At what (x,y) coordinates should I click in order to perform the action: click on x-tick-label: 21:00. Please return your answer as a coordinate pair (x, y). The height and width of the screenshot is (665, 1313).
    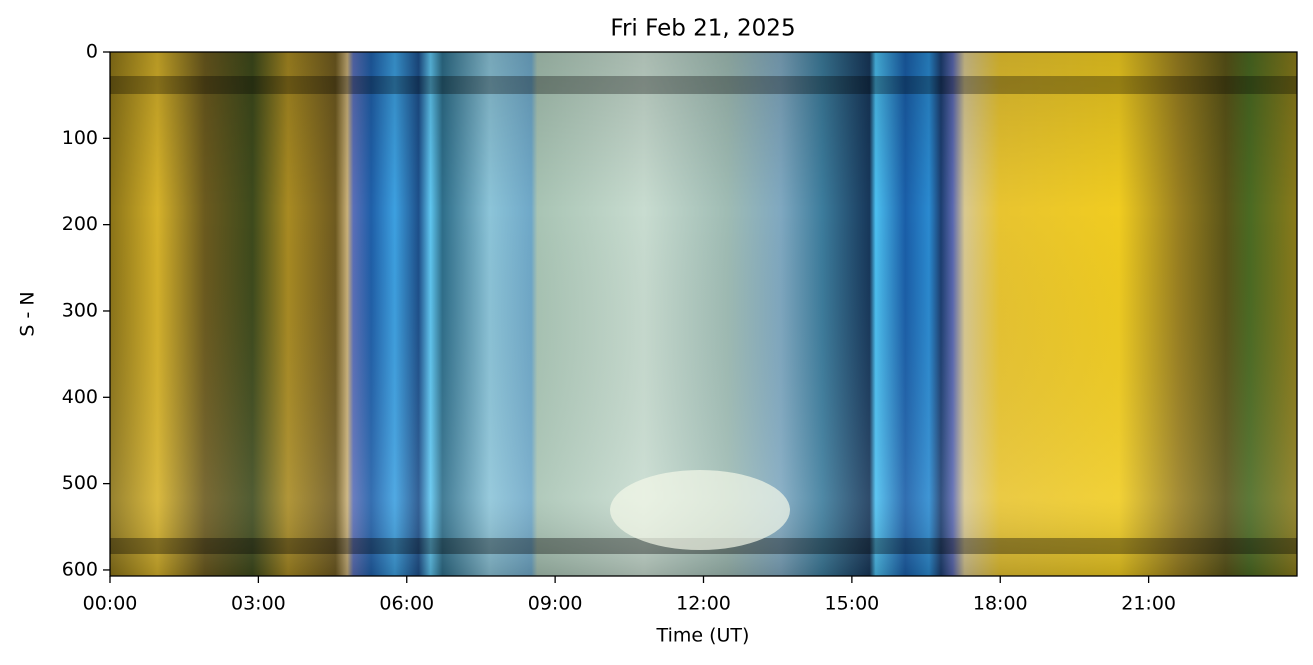
    Looking at the image, I should click on (1148, 604).